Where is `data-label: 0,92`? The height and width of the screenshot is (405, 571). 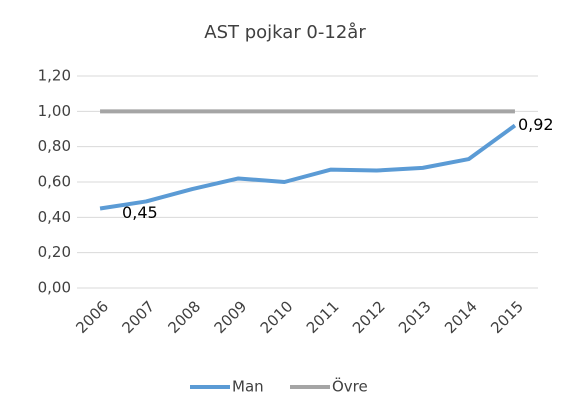
data-label: 0,92 is located at coordinates (536, 124).